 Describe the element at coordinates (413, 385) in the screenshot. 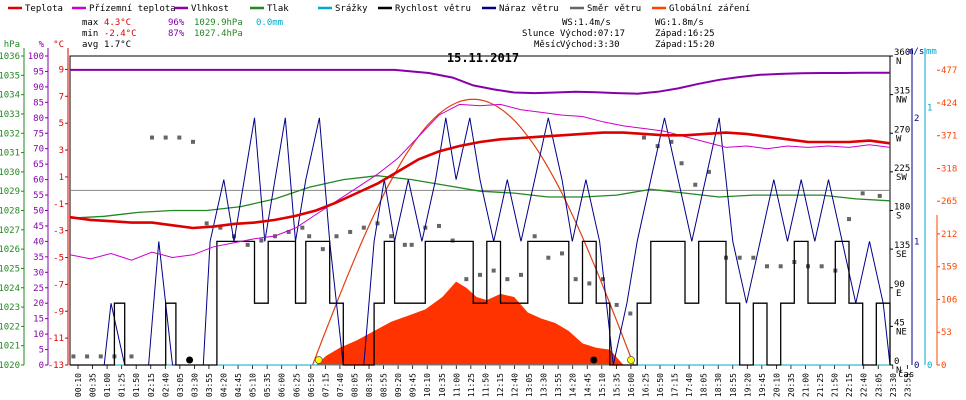

I see `x-tick-label: 09:45` at that location.